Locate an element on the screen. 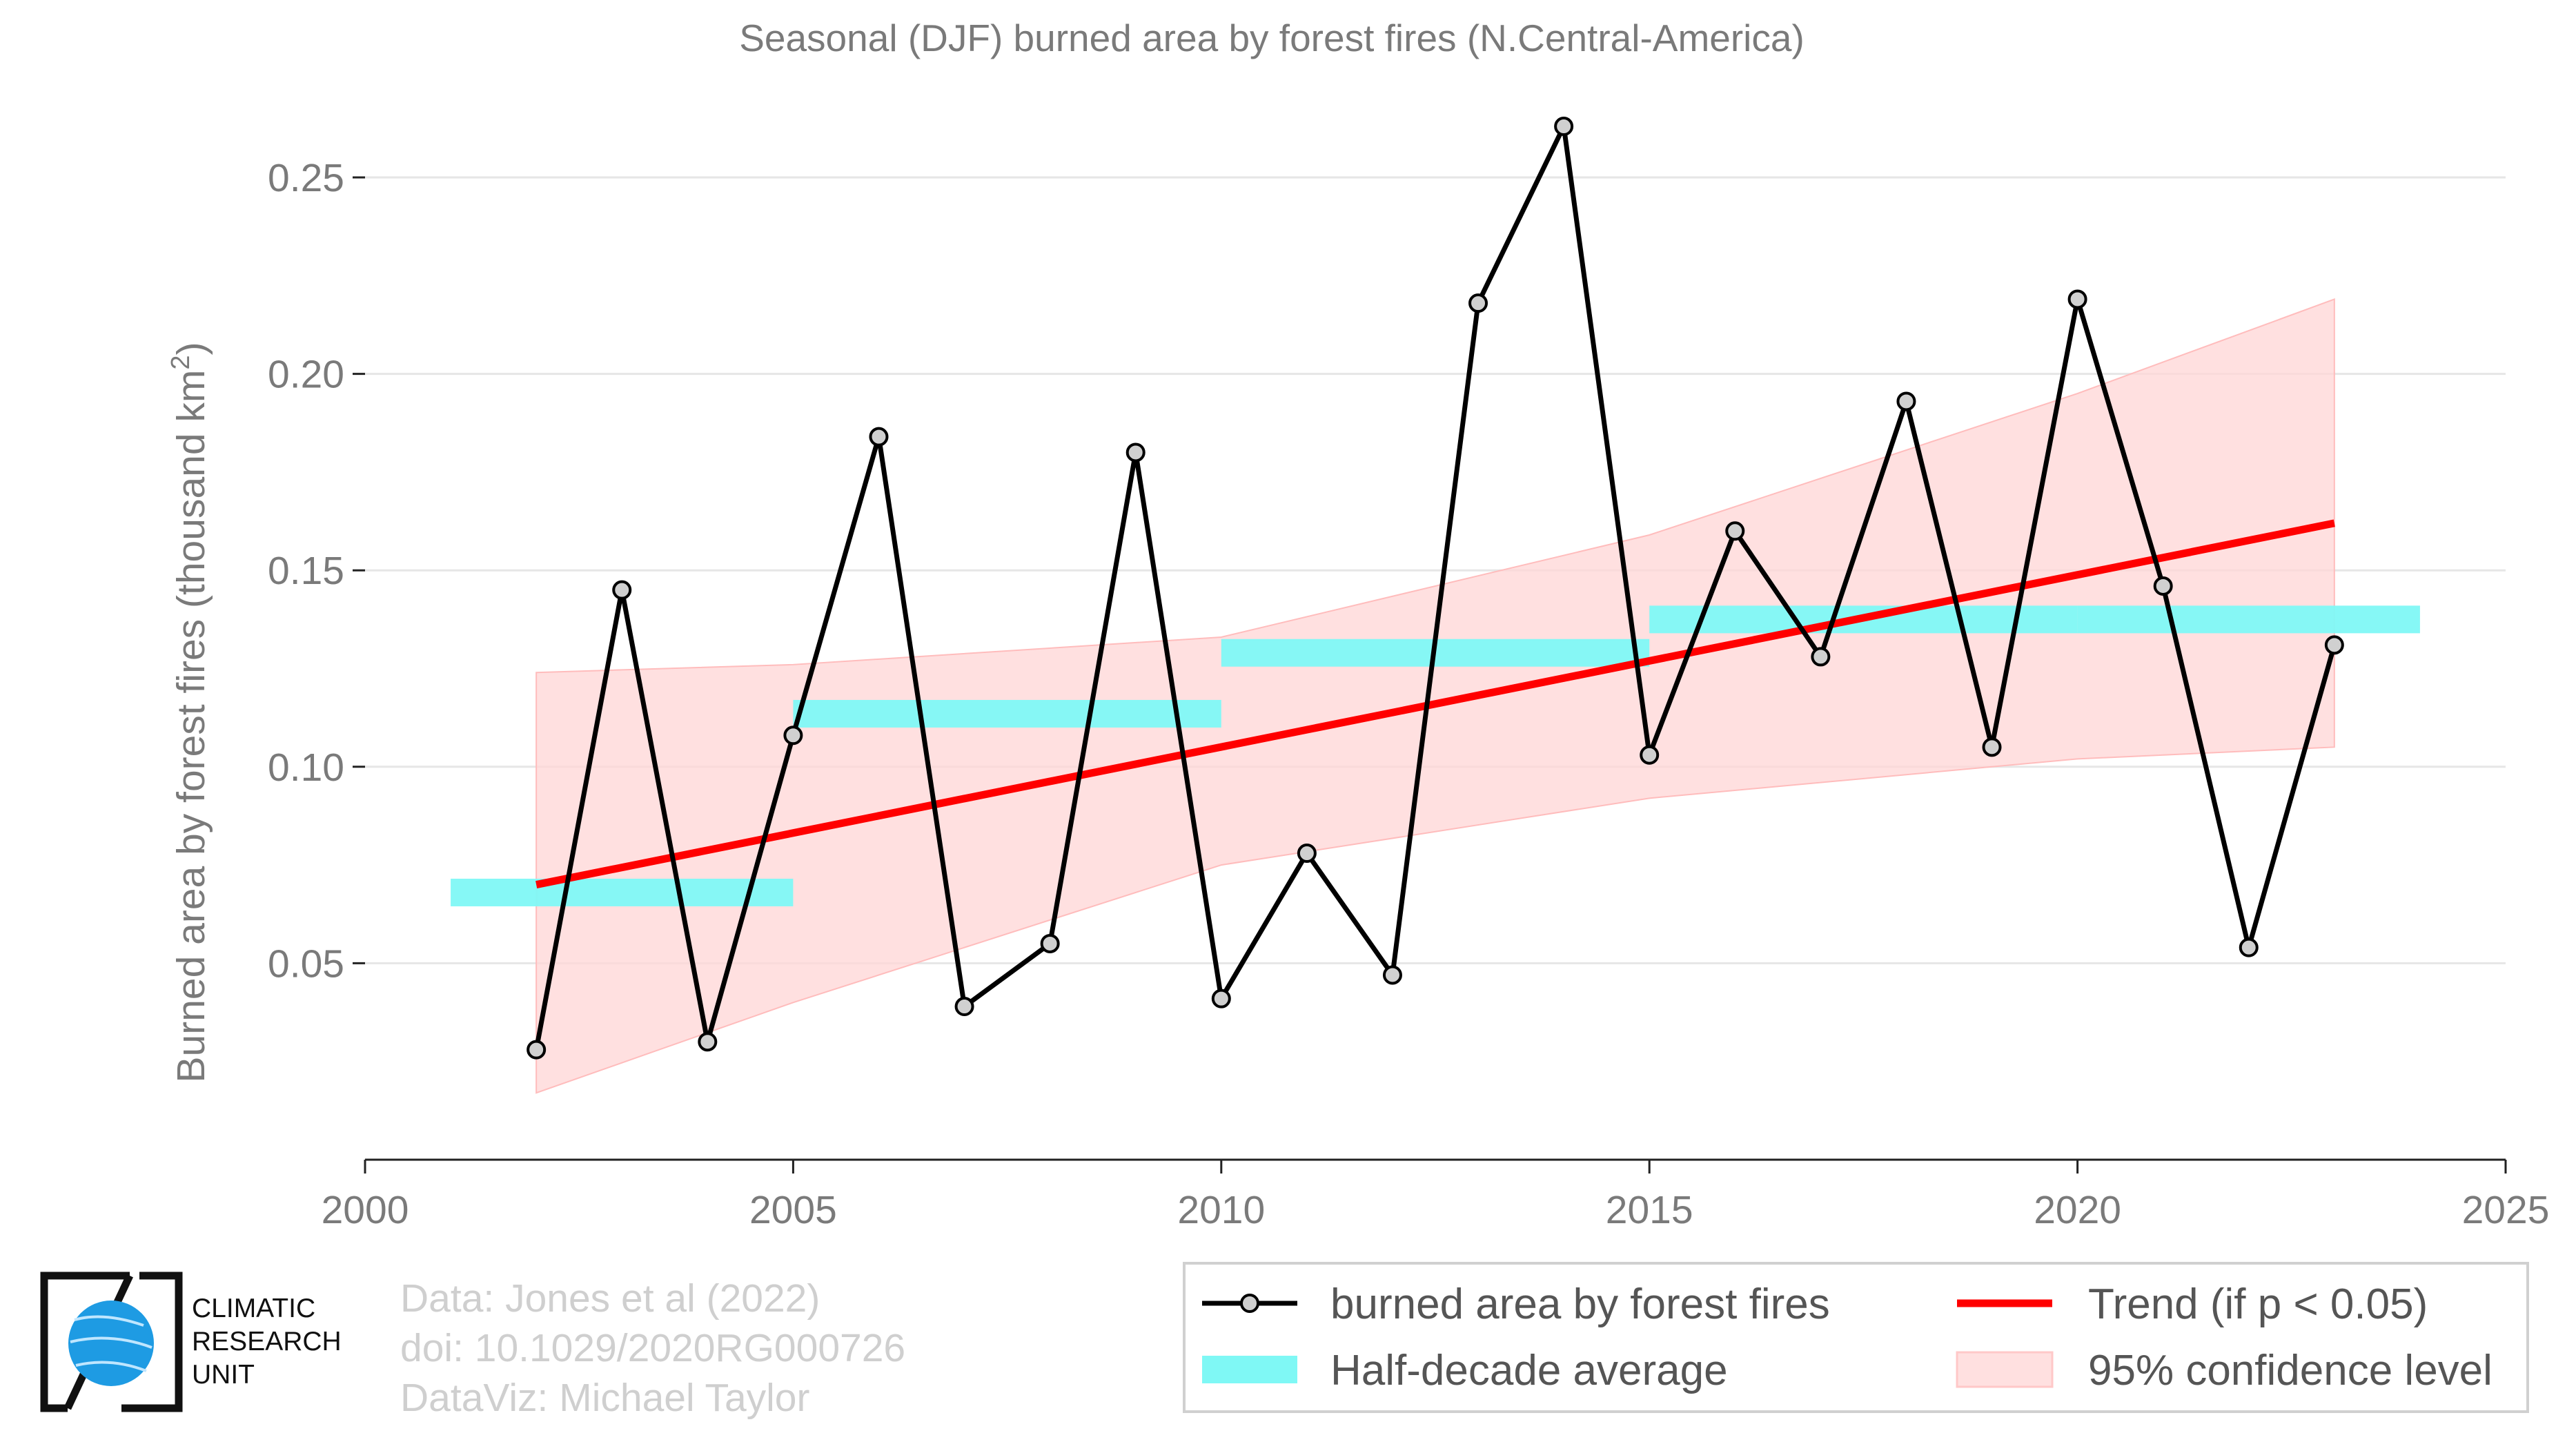  legend-swatch-confidence is located at coordinates (2005, 1370).